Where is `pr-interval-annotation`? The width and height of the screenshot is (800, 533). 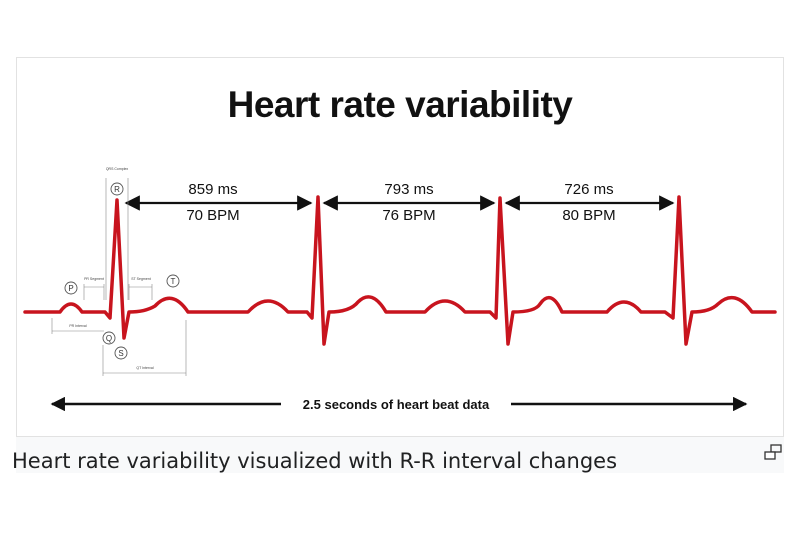 pr-interval-annotation is located at coordinates (77, 326).